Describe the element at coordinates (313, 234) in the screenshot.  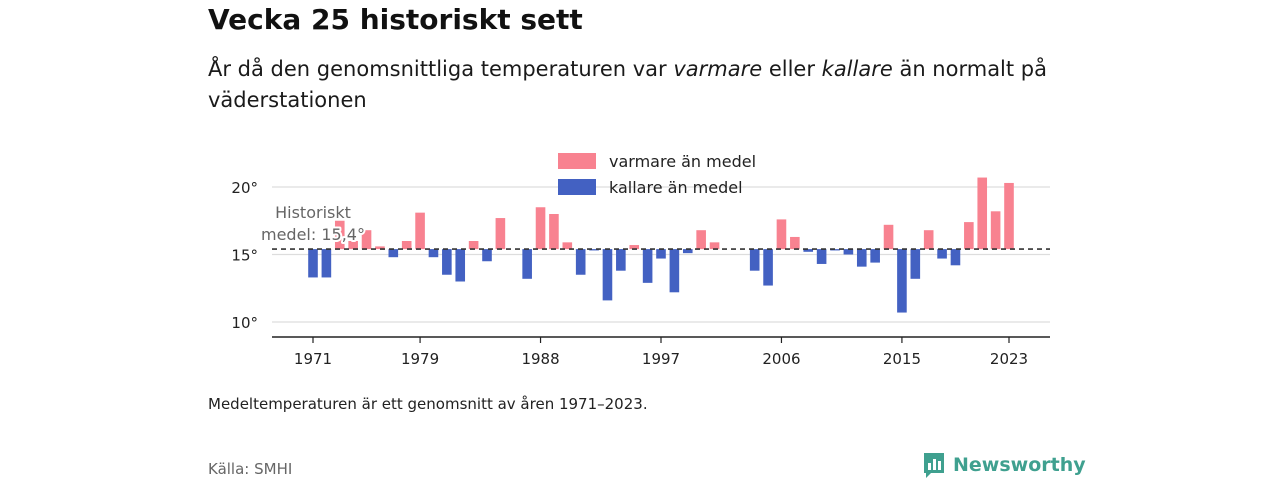
I see `mean-annotation: medel: 15,4°` at that location.